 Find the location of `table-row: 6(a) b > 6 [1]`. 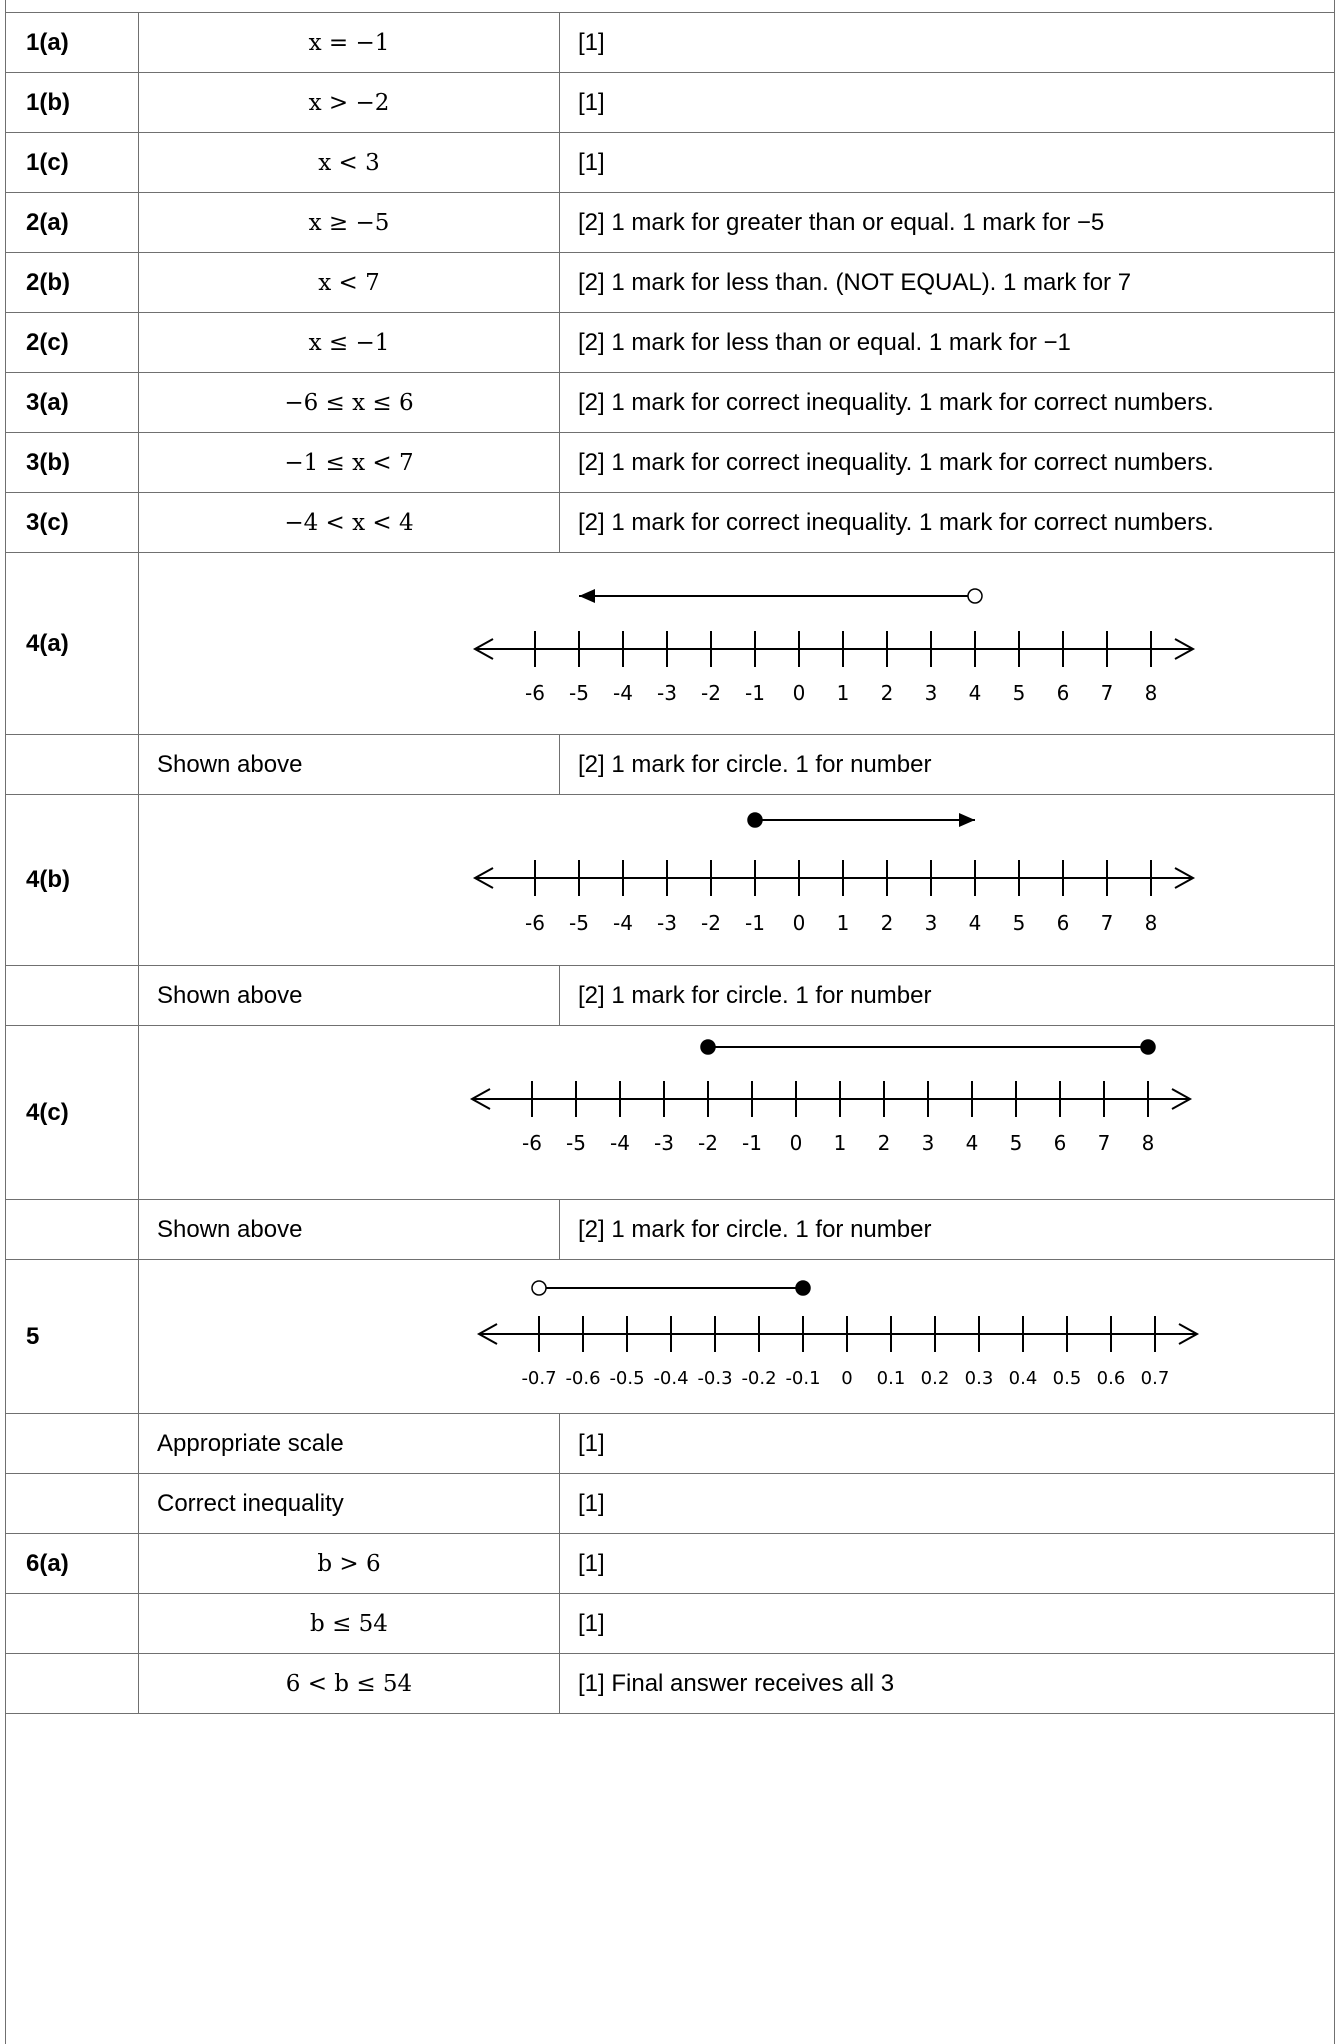

table-row: 6(a) b > 6 [1] is located at coordinates (670, 1563).